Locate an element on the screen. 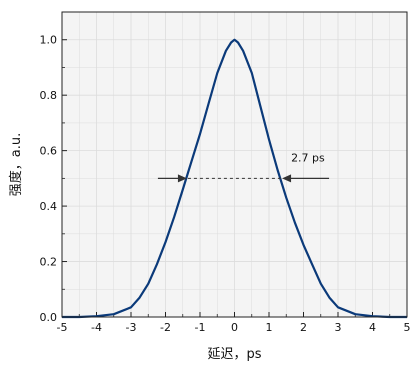 The height and width of the screenshot is (366, 414). x-axis-label: 延迟，ps is located at coordinates (234, 354).